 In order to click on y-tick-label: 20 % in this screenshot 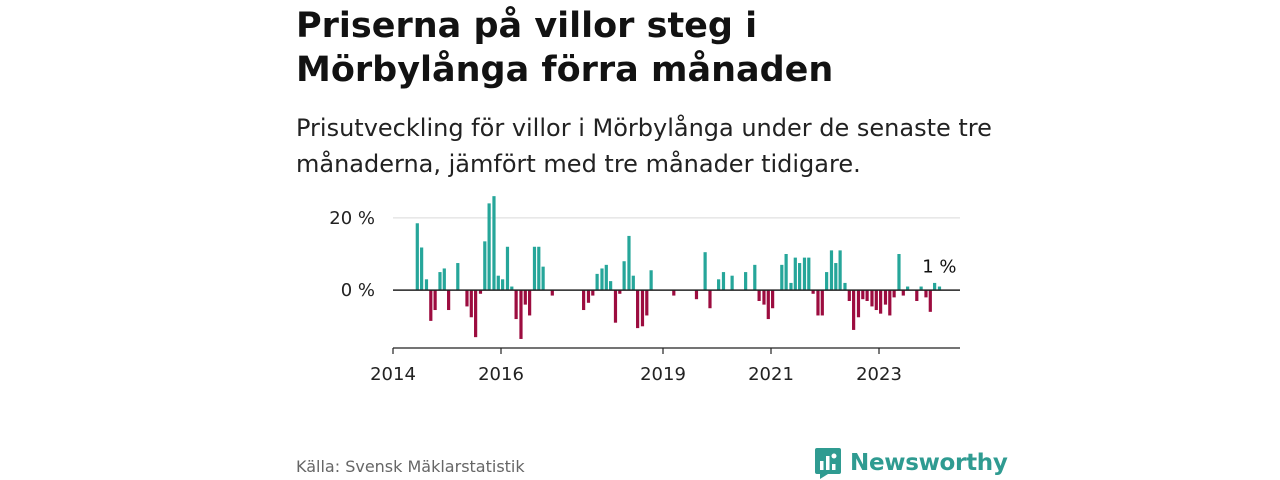, I will do `click(352, 218)`.